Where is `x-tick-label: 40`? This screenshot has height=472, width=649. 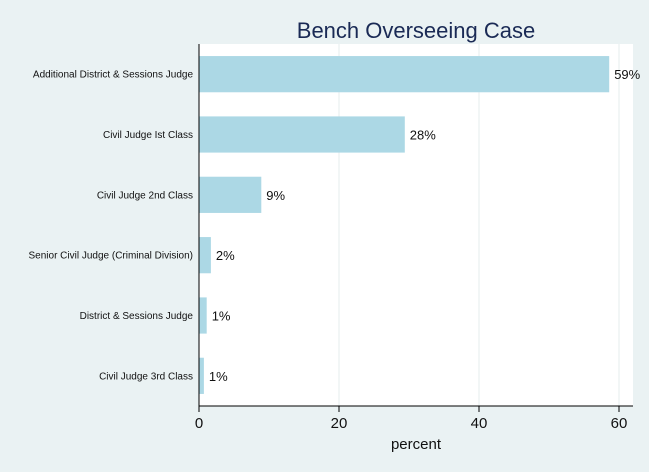
x-tick-label: 40 is located at coordinates (479, 423).